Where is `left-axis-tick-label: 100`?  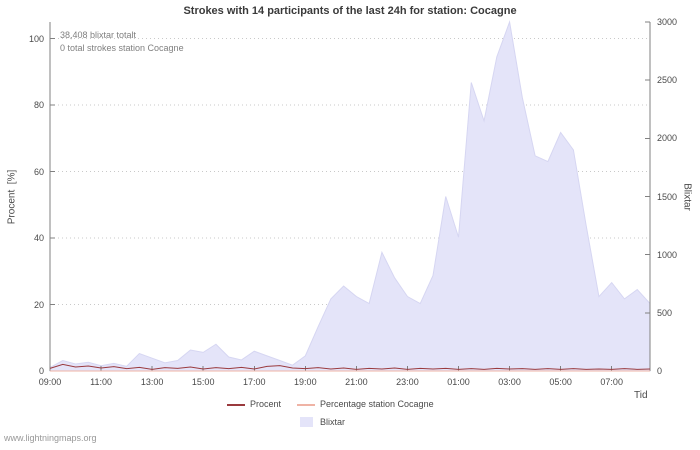
left-axis-tick-label: 100 is located at coordinates (36, 38).